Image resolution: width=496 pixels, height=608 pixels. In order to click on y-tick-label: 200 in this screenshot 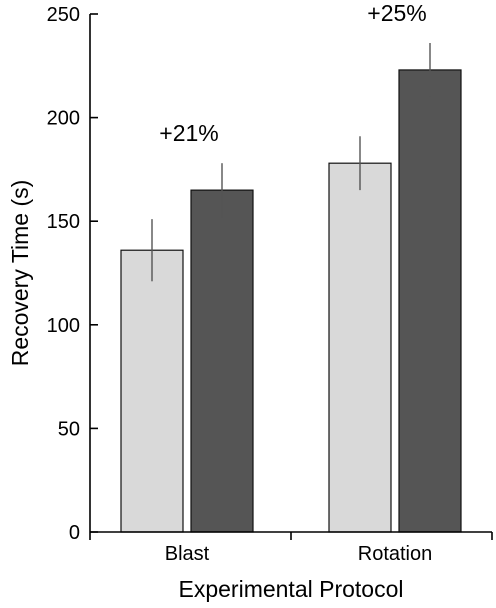, I will do `click(63, 119)`.